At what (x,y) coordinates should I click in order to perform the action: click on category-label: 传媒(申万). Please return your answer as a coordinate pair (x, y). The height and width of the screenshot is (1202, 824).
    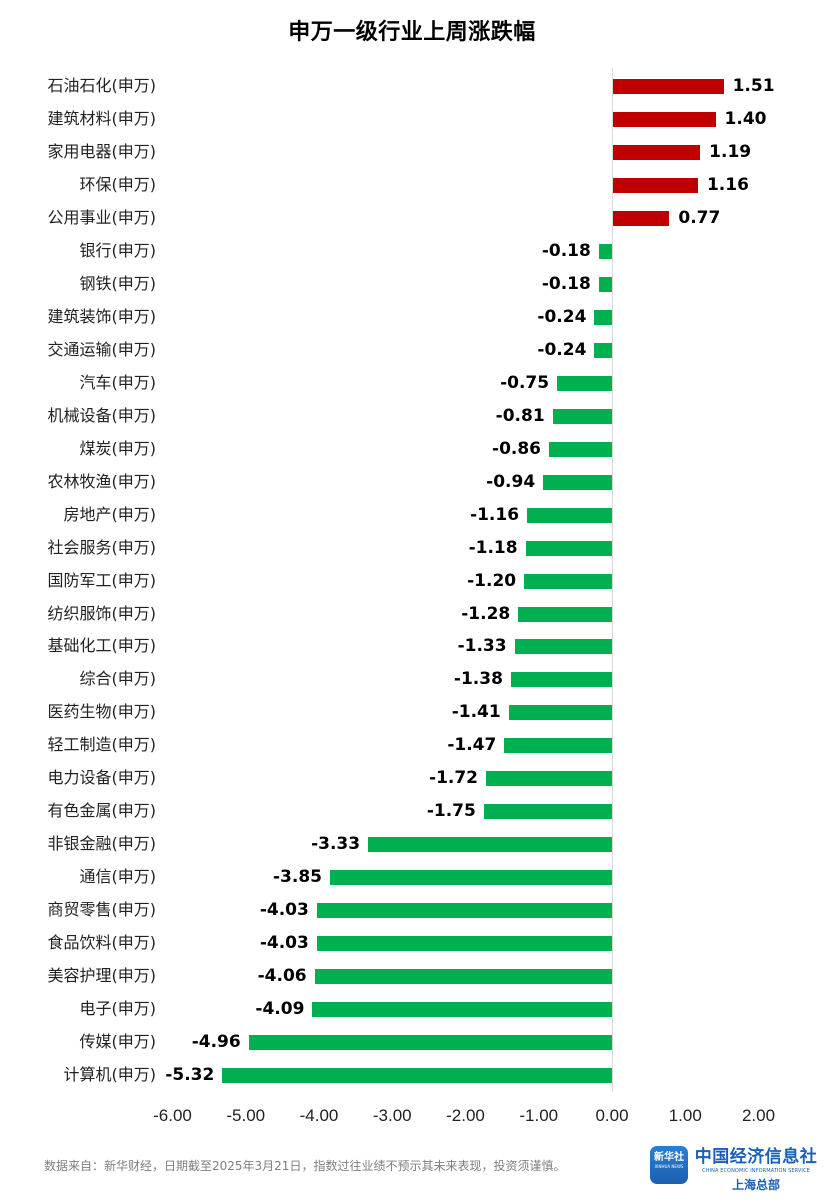
    Looking at the image, I should click on (118, 1042).